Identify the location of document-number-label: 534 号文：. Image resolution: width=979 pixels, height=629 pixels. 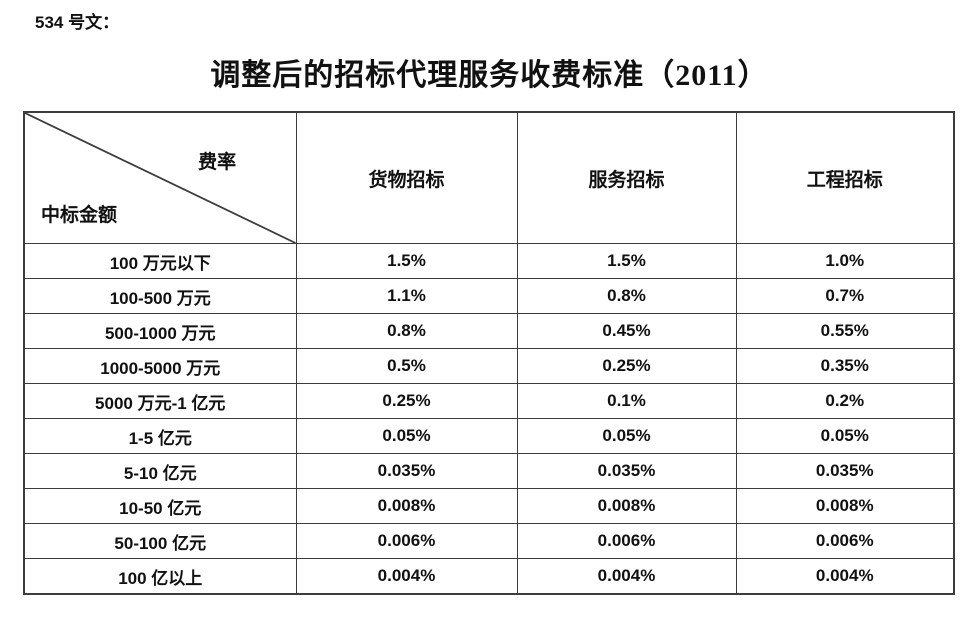
(77, 22).